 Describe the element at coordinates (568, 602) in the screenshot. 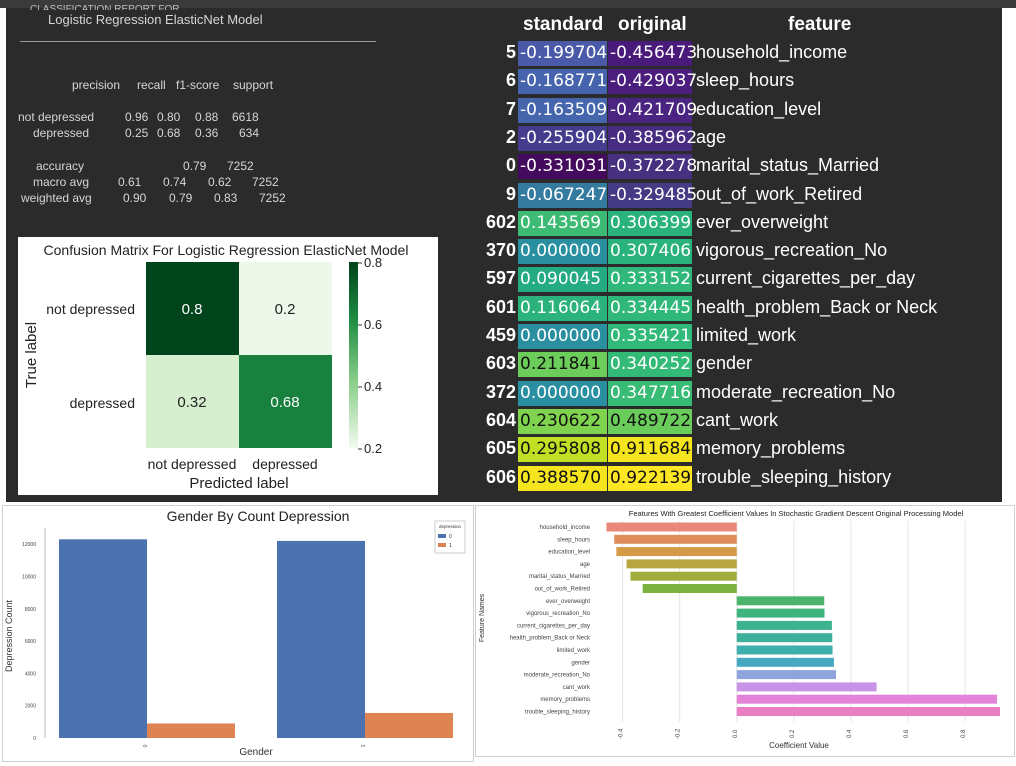

I see `feature-y-tick-label: ever_overweight` at that location.